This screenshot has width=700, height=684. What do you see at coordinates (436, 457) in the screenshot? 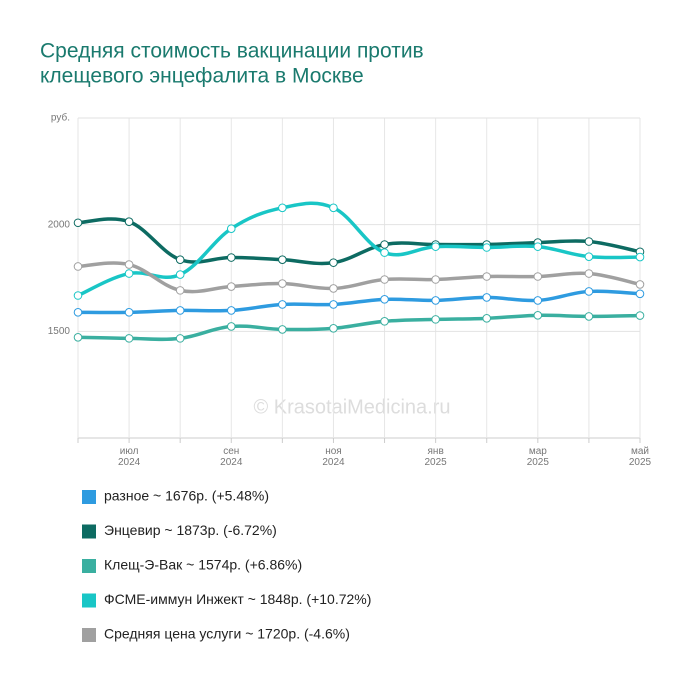
I see `x-tick-label: янв 2025` at bounding box center [436, 457].